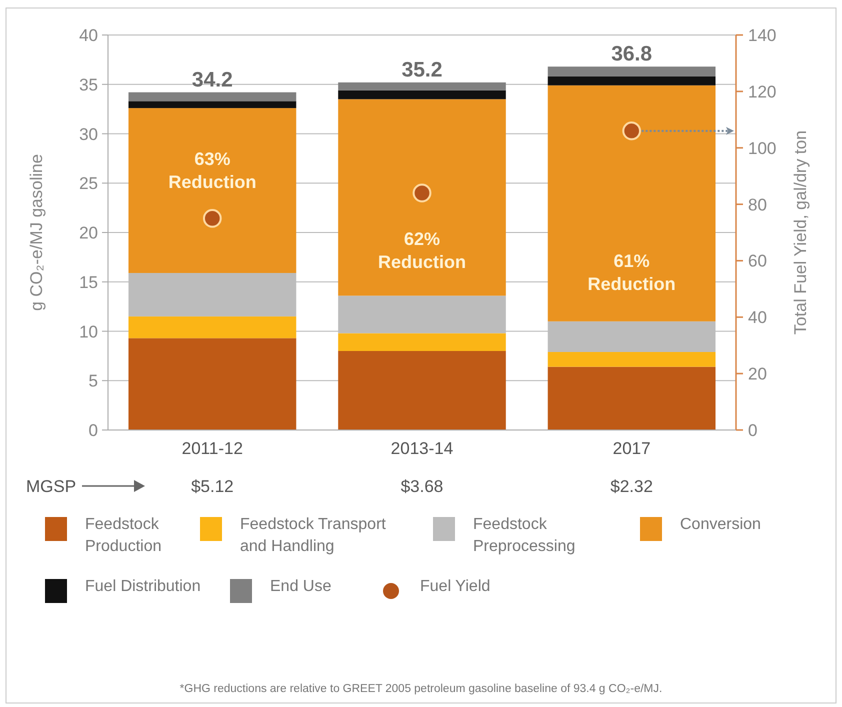 This screenshot has height=707, width=842. What do you see at coordinates (212, 448) in the screenshot?
I see `x-tick-label: 2011-12` at bounding box center [212, 448].